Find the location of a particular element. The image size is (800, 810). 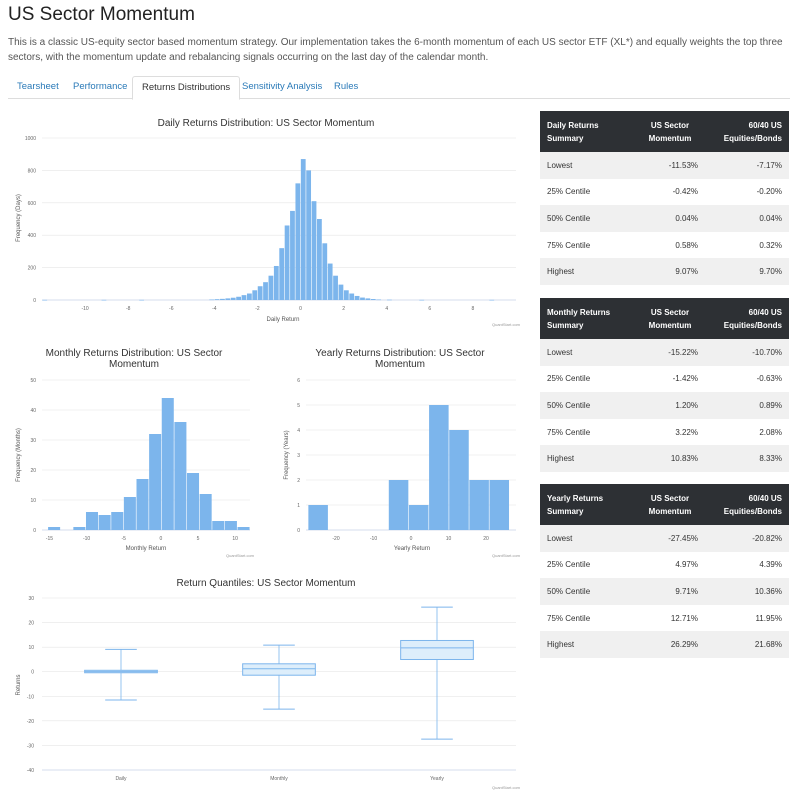

x-tick-label: -15 is located at coordinates (49, 539).